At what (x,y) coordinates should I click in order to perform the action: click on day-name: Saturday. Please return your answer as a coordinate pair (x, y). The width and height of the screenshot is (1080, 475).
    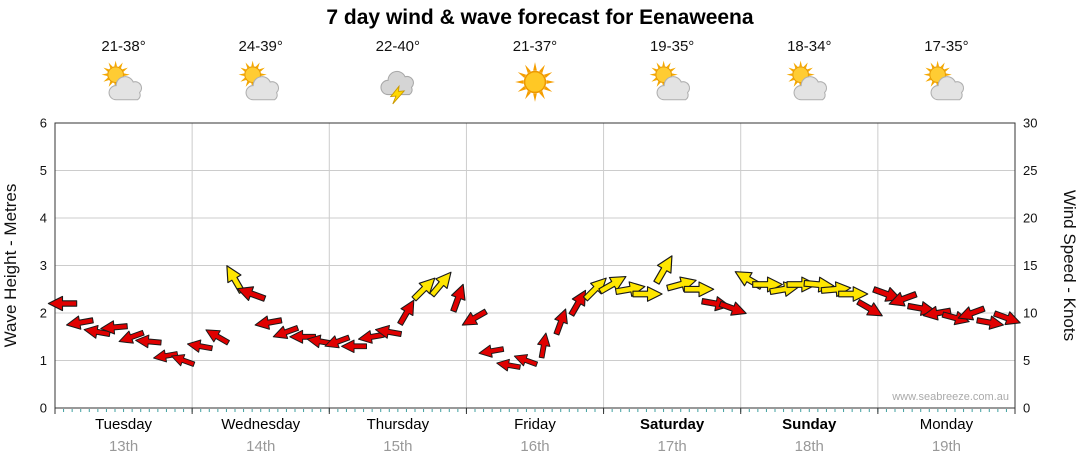
    Looking at the image, I should click on (672, 424).